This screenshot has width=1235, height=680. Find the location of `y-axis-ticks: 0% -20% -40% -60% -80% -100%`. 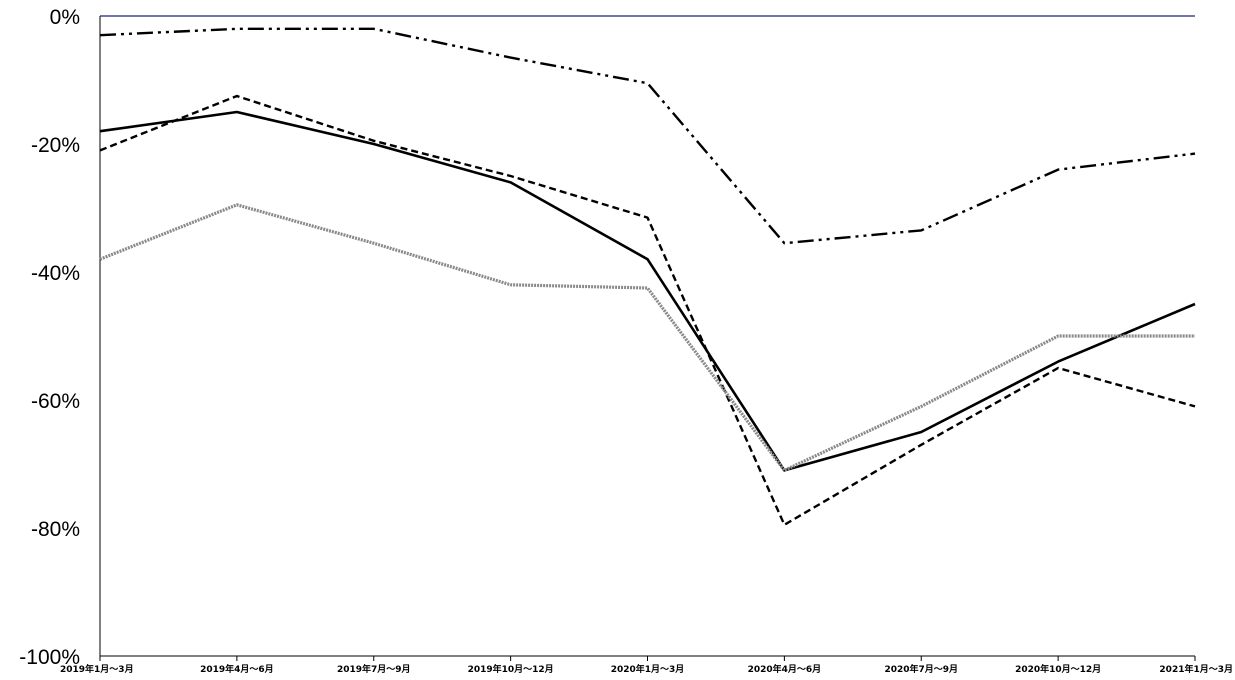

y-axis-ticks: 0% -20% -40% -60% -80% -100% is located at coordinates (49, 337).